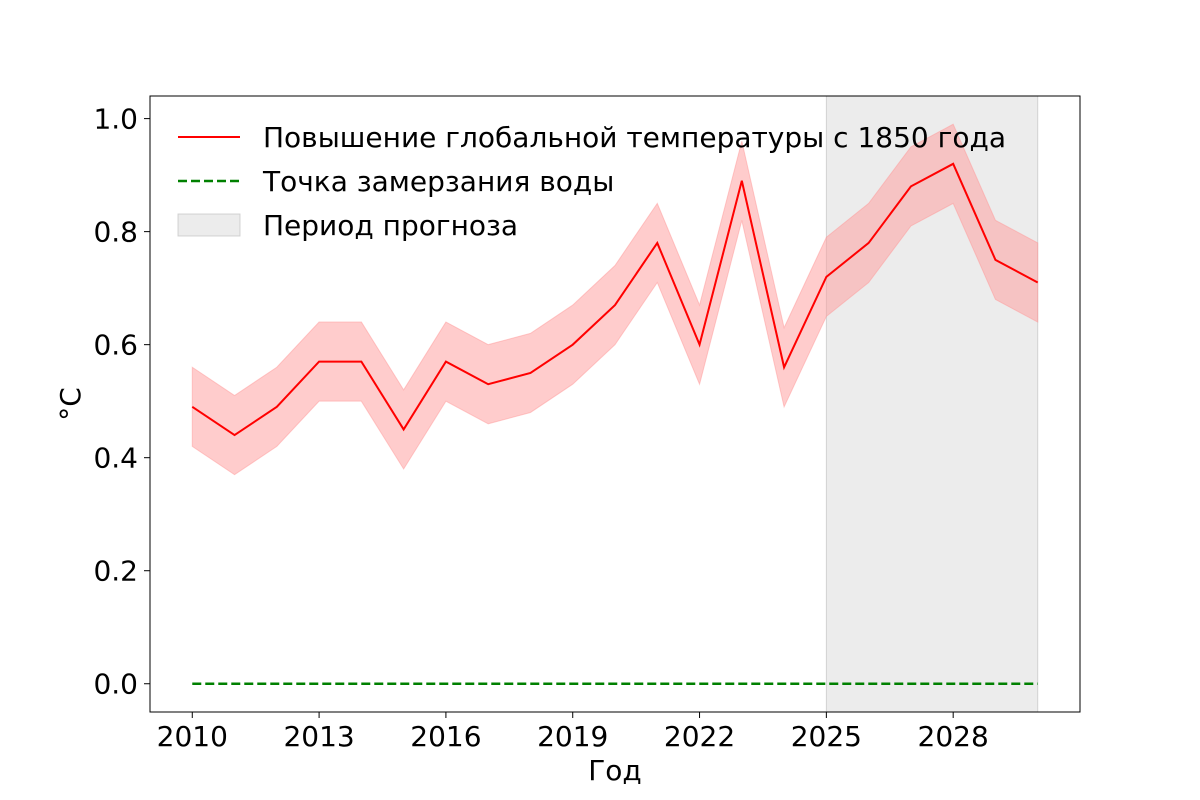 Image resolution: width=1200 pixels, height=800 pixels. I want to click on x-tick-label: 2025, so click(826, 736).